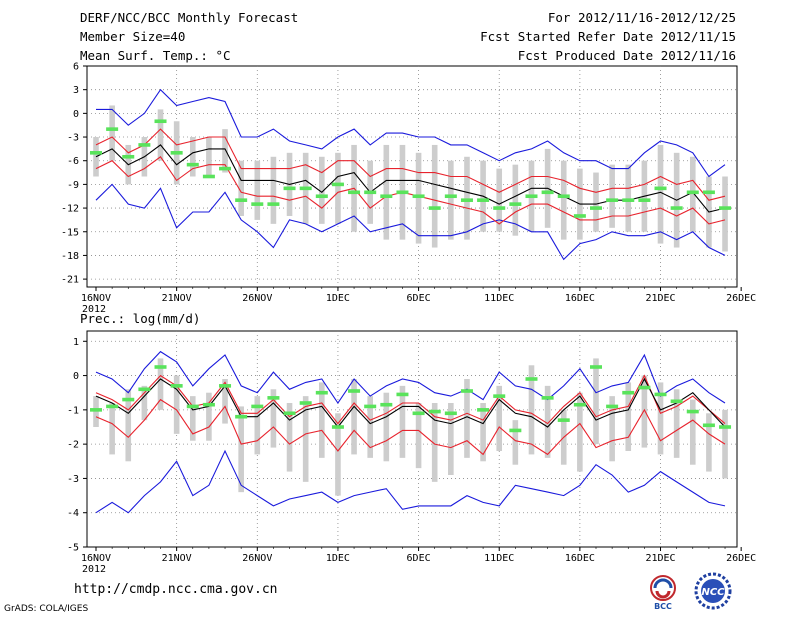 The height and width of the screenshot is (618, 800). What do you see at coordinates (499, 558) in the screenshot?
I see `x-tick-label: 11DEC` at bounding box center [499, 558].